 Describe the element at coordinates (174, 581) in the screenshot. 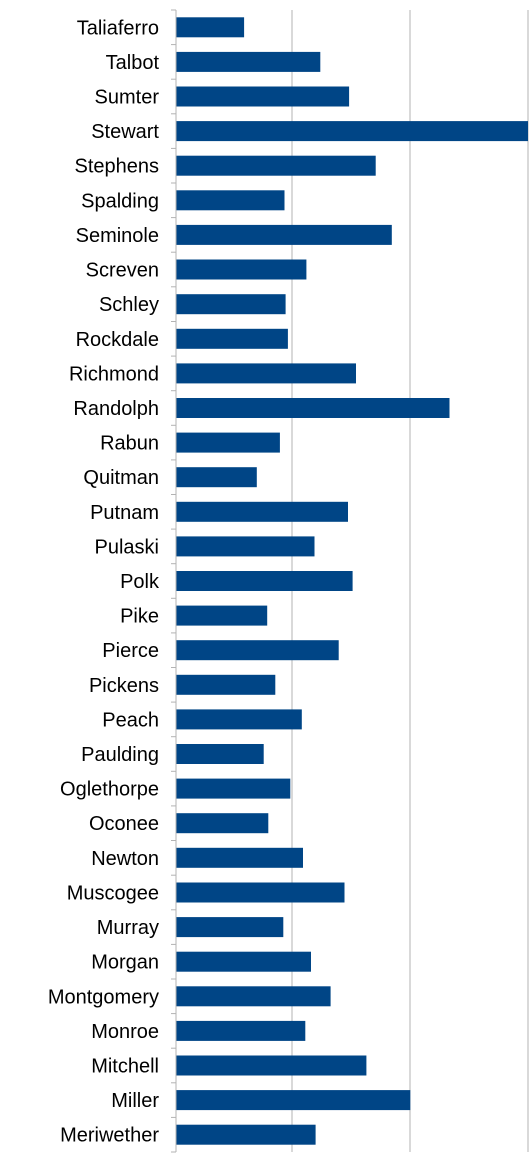

I see `category-axis` at that location.